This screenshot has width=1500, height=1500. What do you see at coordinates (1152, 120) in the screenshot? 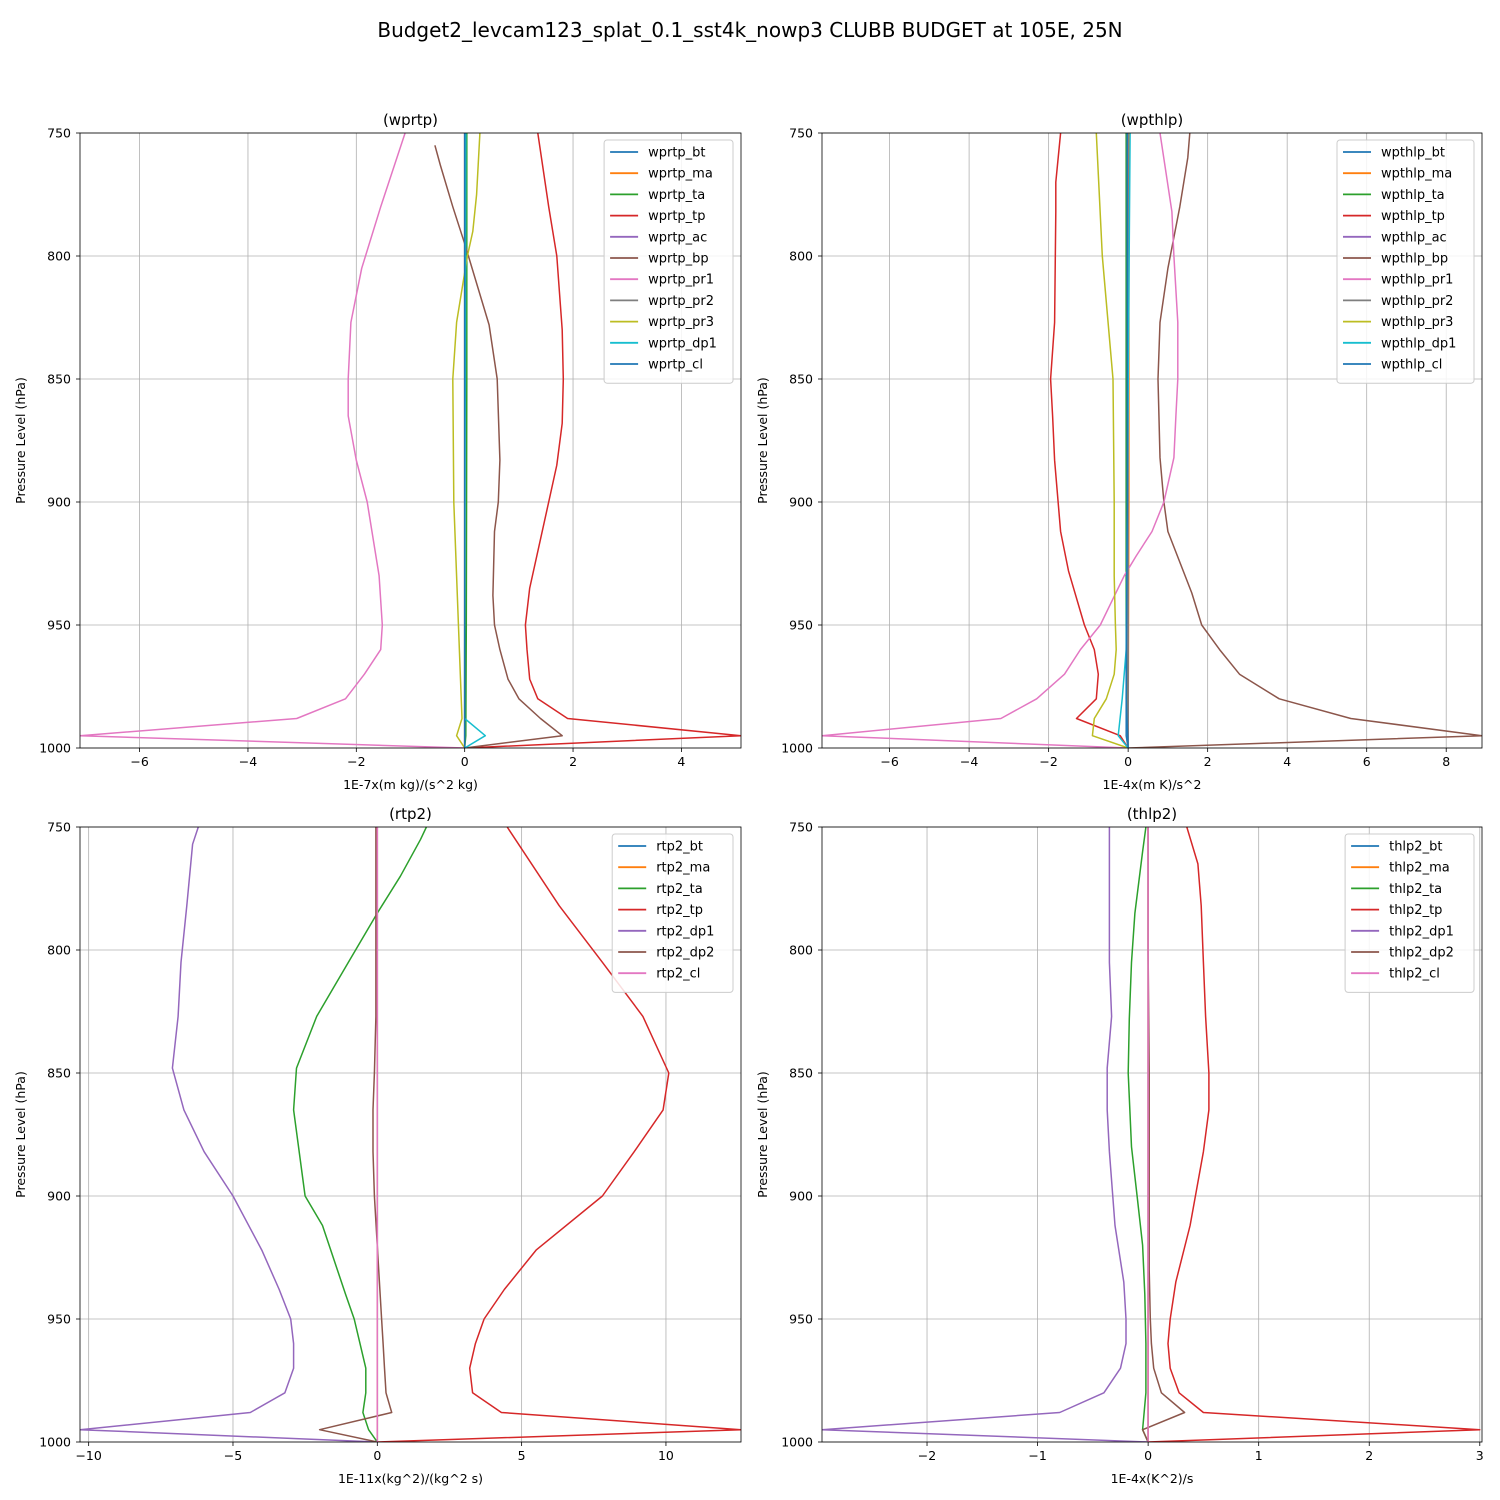
I see `wpthlp-title: (wpthlp)` at bounding box center [1152, 120].